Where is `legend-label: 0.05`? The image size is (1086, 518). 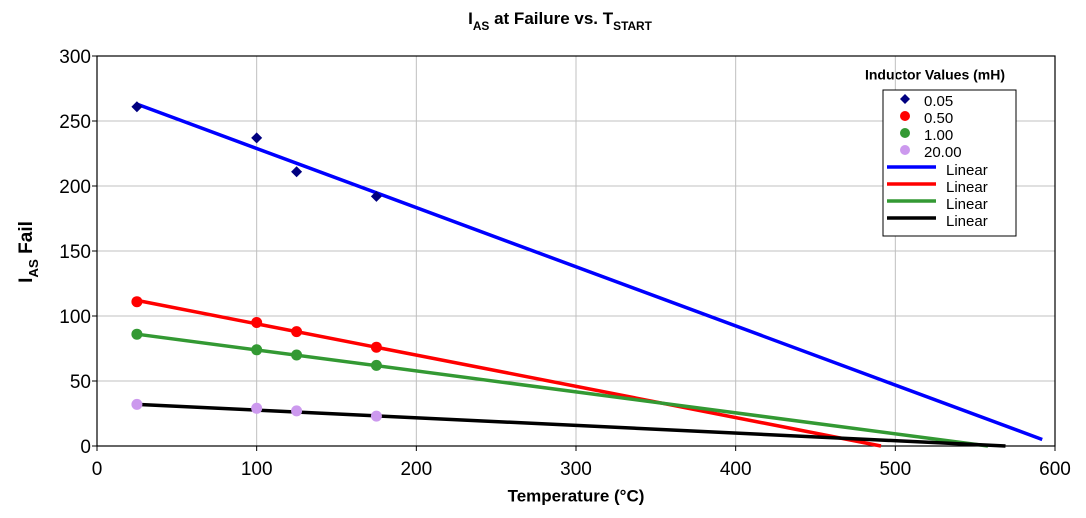 legend-label: 0.05 is located at coordinates (938, 101).